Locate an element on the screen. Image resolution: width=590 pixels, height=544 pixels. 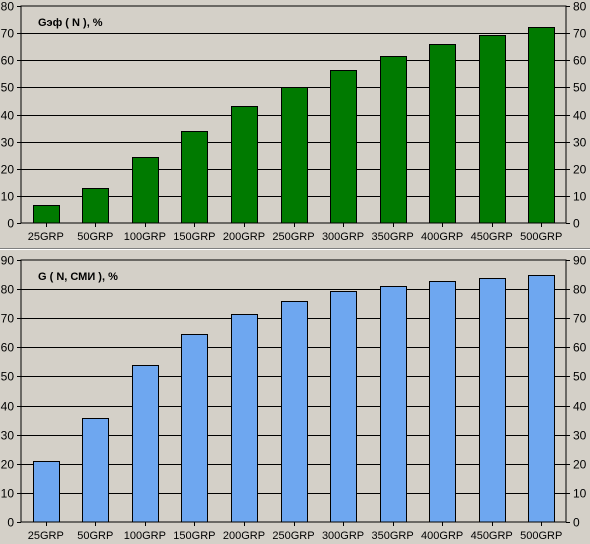
y-tick-label-right: 90 is located at coordinates (580, 261).